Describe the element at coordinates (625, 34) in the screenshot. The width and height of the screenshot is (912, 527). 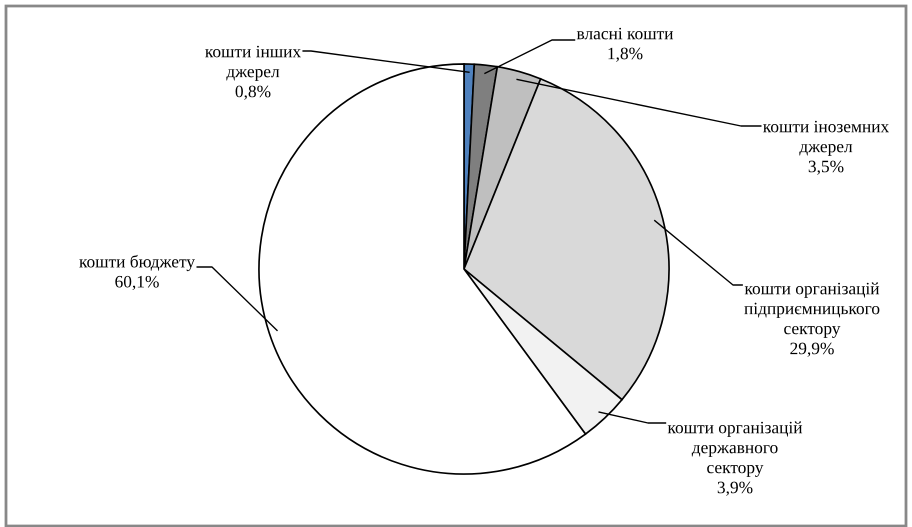
I see `slice-label: власні кошти` at that location.